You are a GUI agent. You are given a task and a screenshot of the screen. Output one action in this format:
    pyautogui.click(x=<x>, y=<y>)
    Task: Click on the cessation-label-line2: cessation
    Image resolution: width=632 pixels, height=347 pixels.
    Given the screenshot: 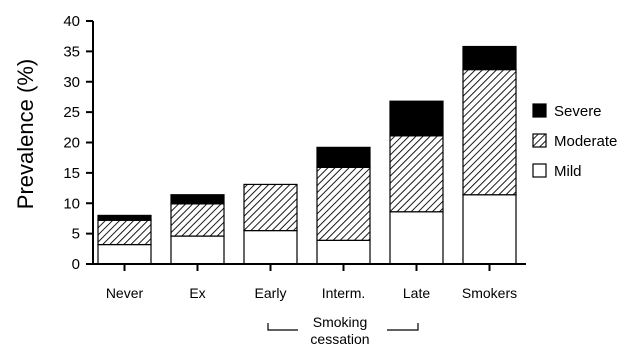 What is the action you would take?
    pyautogui.click(x=339, y=339)
    